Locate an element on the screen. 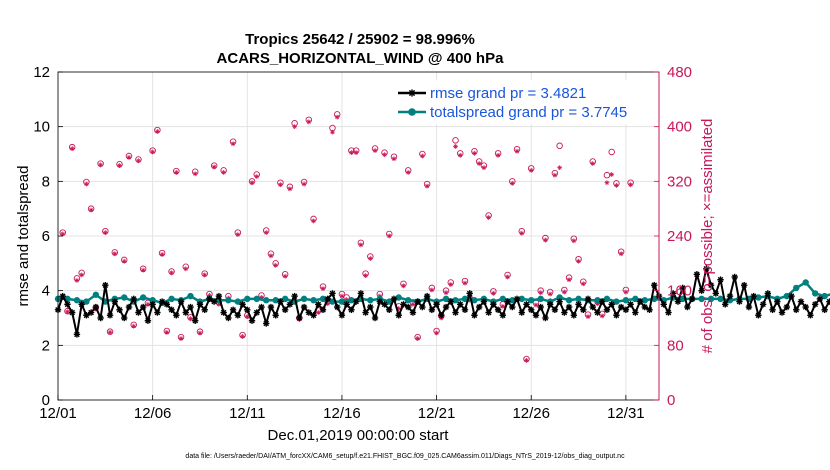  x-tick-label: 12/11 is located at coordinates (247, 413).